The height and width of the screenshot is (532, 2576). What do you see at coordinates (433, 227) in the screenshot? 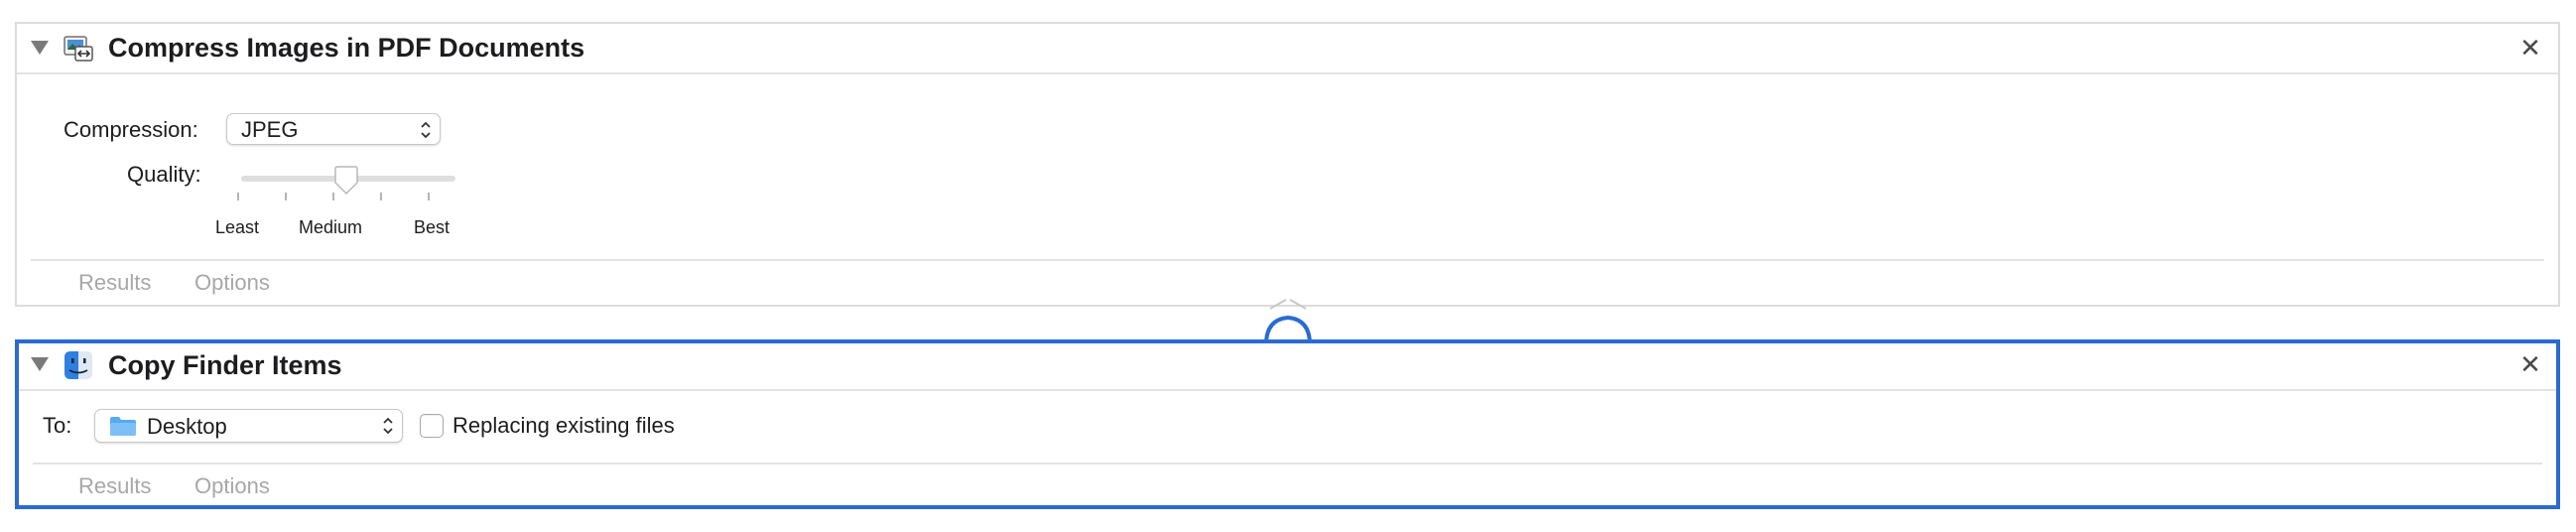
I see `tick-label-best: Best` at bounding box center [433, 227].